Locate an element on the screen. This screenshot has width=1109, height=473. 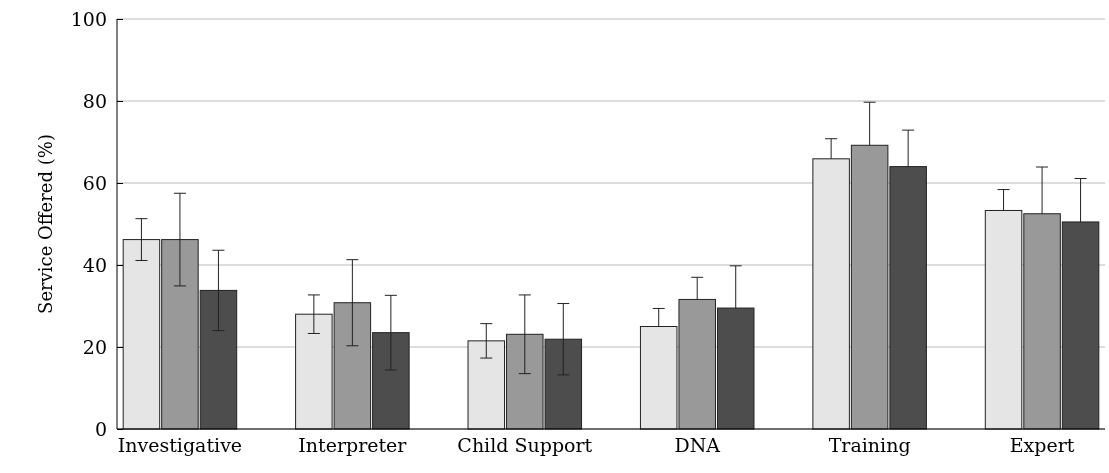
y-tick-label: 100 is located at coordinates (88, 18).